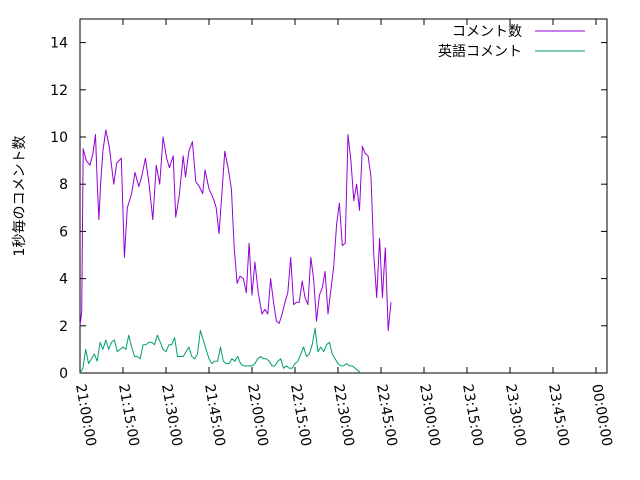  I want to click on x-tick-label: 22:15:00, so click(300, 415).